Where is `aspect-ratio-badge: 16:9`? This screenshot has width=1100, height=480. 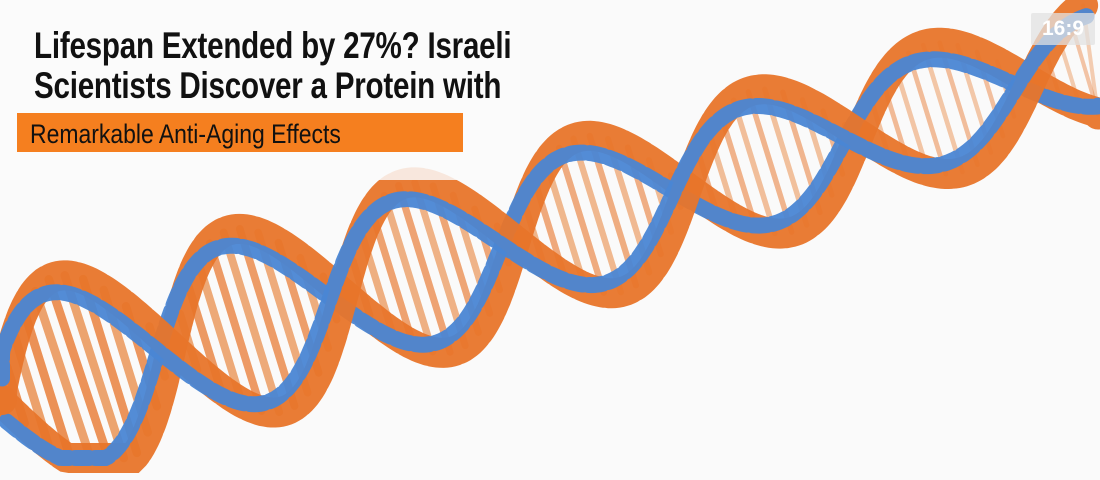 aspect-ratio-badge: 16:9 is located at coordinates (1063, 29).